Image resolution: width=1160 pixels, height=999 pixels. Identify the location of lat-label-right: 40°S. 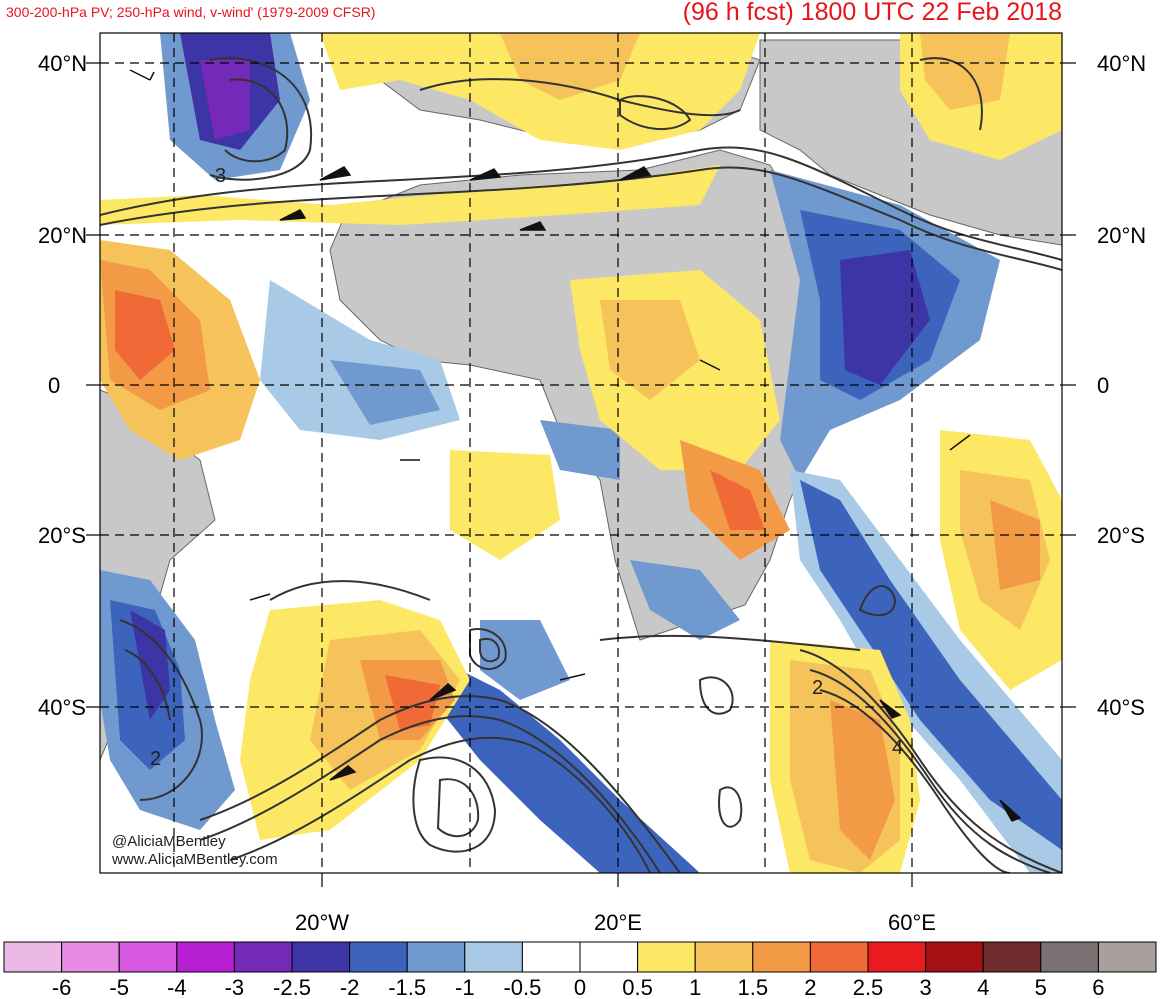
(1121, 707).